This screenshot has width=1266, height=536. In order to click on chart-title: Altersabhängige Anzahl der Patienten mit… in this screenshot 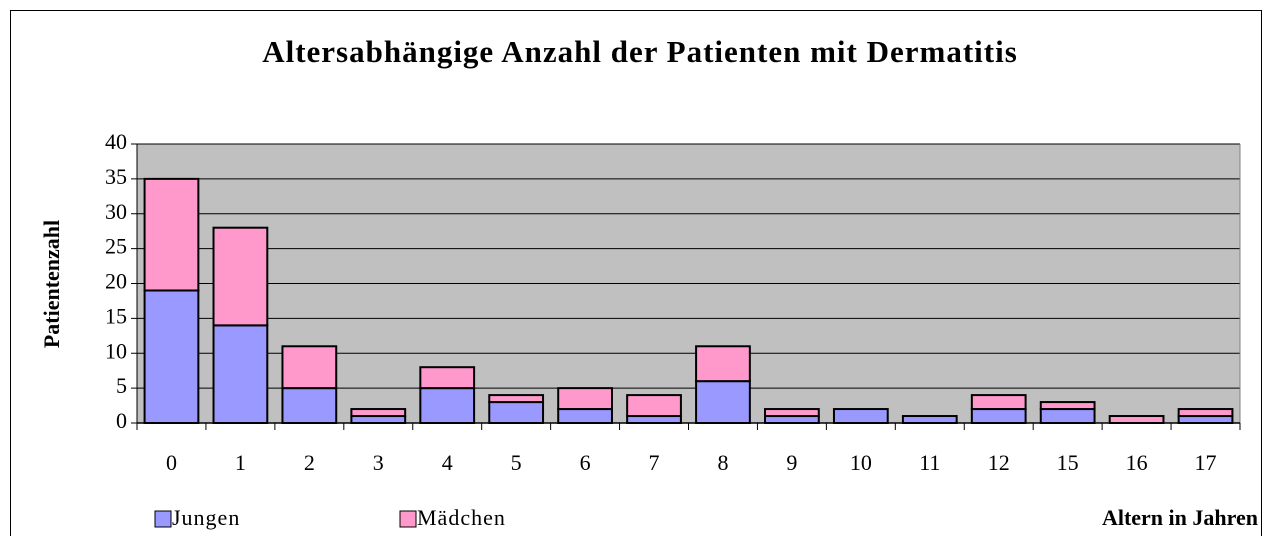, I will do `click(640, 51)`.